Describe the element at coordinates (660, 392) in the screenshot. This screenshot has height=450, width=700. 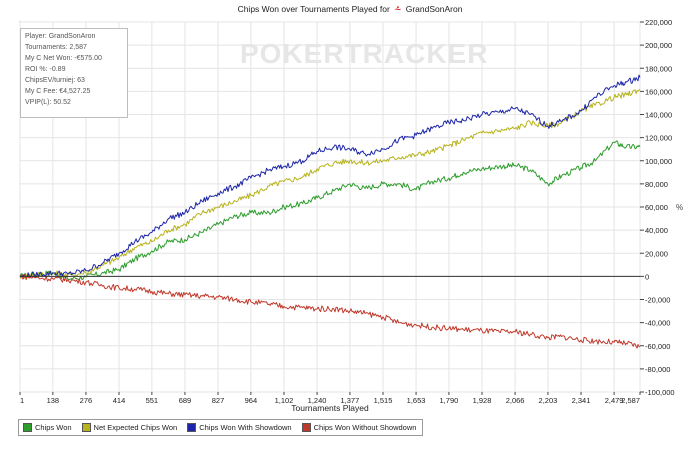
I see `y-tick-label: -100,000` at that location.